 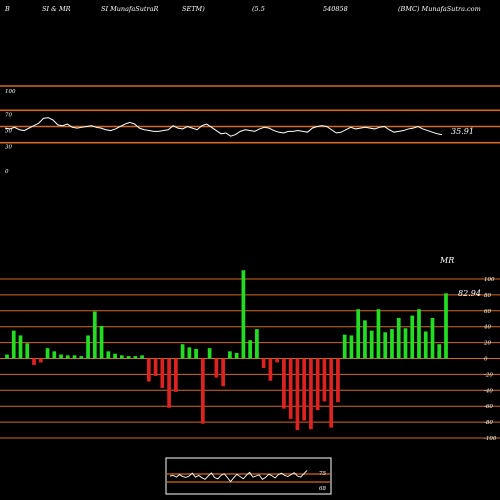 I want to click on mrsi-tick-label: -40, so click(x=488, y=391).